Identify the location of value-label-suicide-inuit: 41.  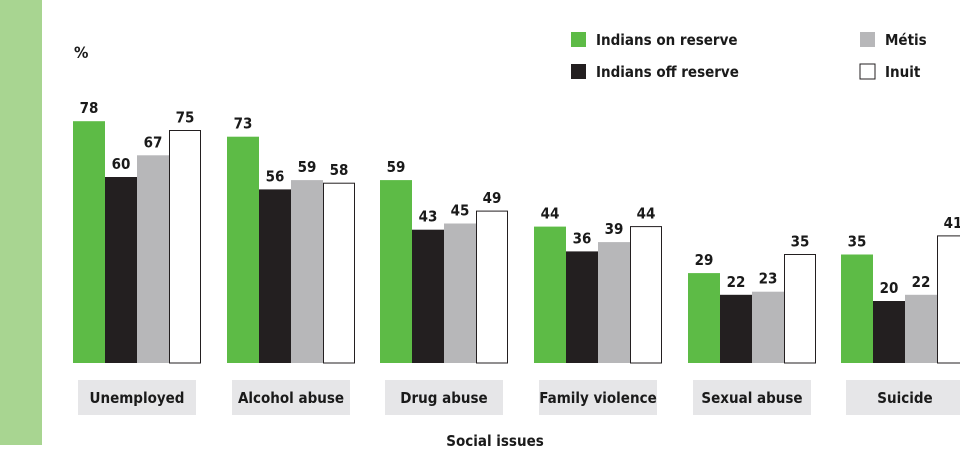
(952, 223).